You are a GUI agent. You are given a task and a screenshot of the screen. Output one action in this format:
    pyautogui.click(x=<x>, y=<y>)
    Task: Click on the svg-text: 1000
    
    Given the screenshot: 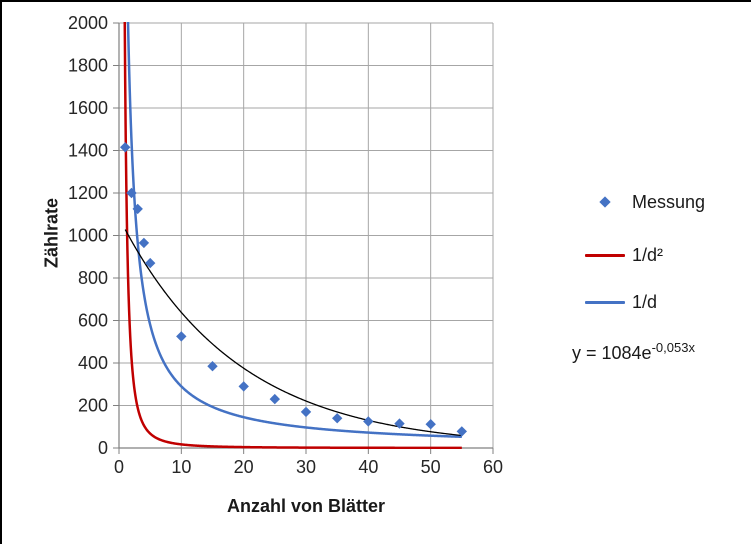 What is the action you would take?
    pyautogui.click(x=88, y=236)
    